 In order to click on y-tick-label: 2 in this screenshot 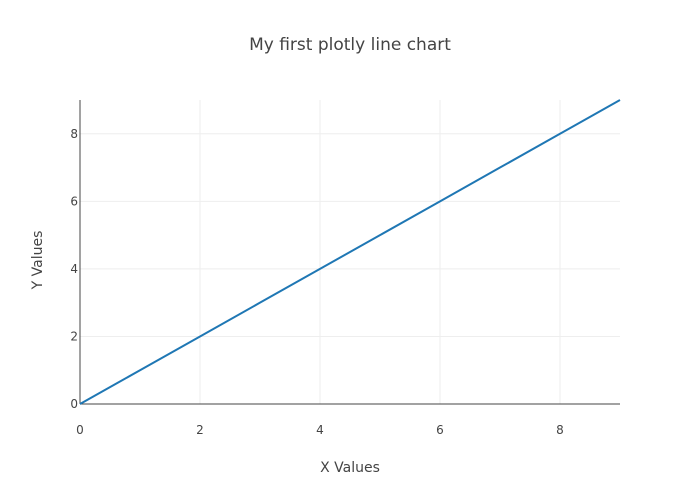, I will do `click(74, 336)`.